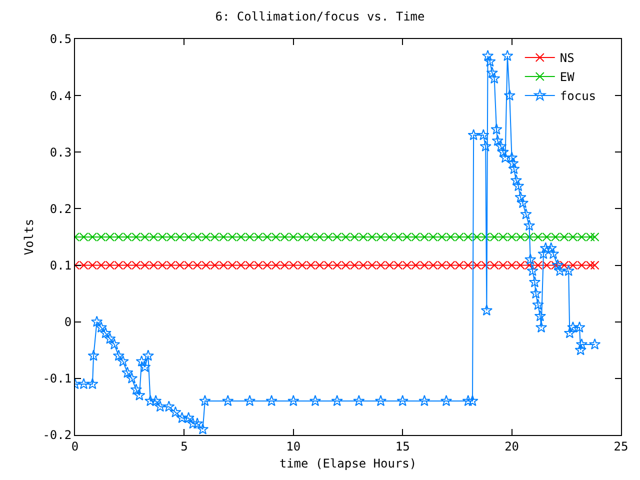 The height and width of the screenshot is (480, 640). I want to click on legend-label: focus, so click(578, 96).